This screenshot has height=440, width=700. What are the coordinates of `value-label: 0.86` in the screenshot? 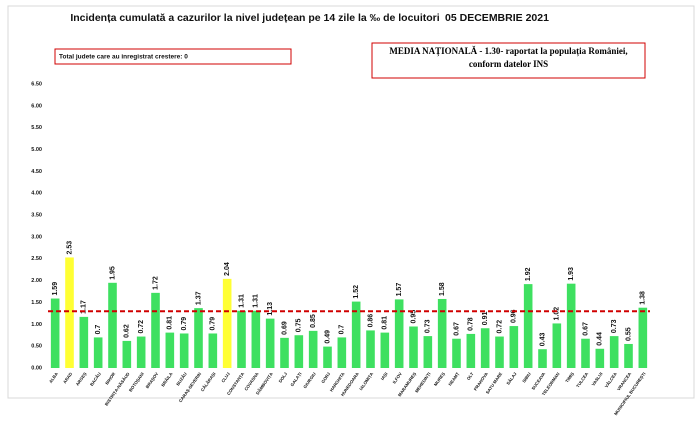 It's located at (370, 321).